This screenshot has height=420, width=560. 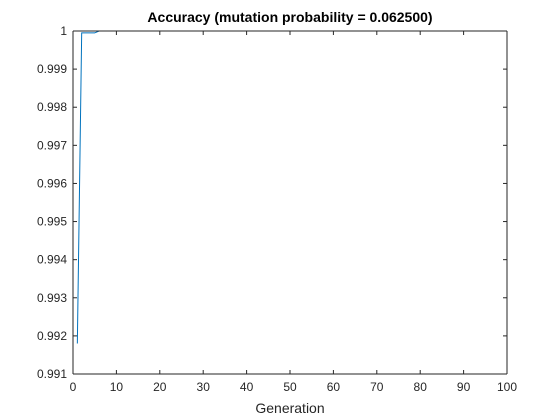 I want to click on y-tick-label: 0.993, so click(x=52, y=298).